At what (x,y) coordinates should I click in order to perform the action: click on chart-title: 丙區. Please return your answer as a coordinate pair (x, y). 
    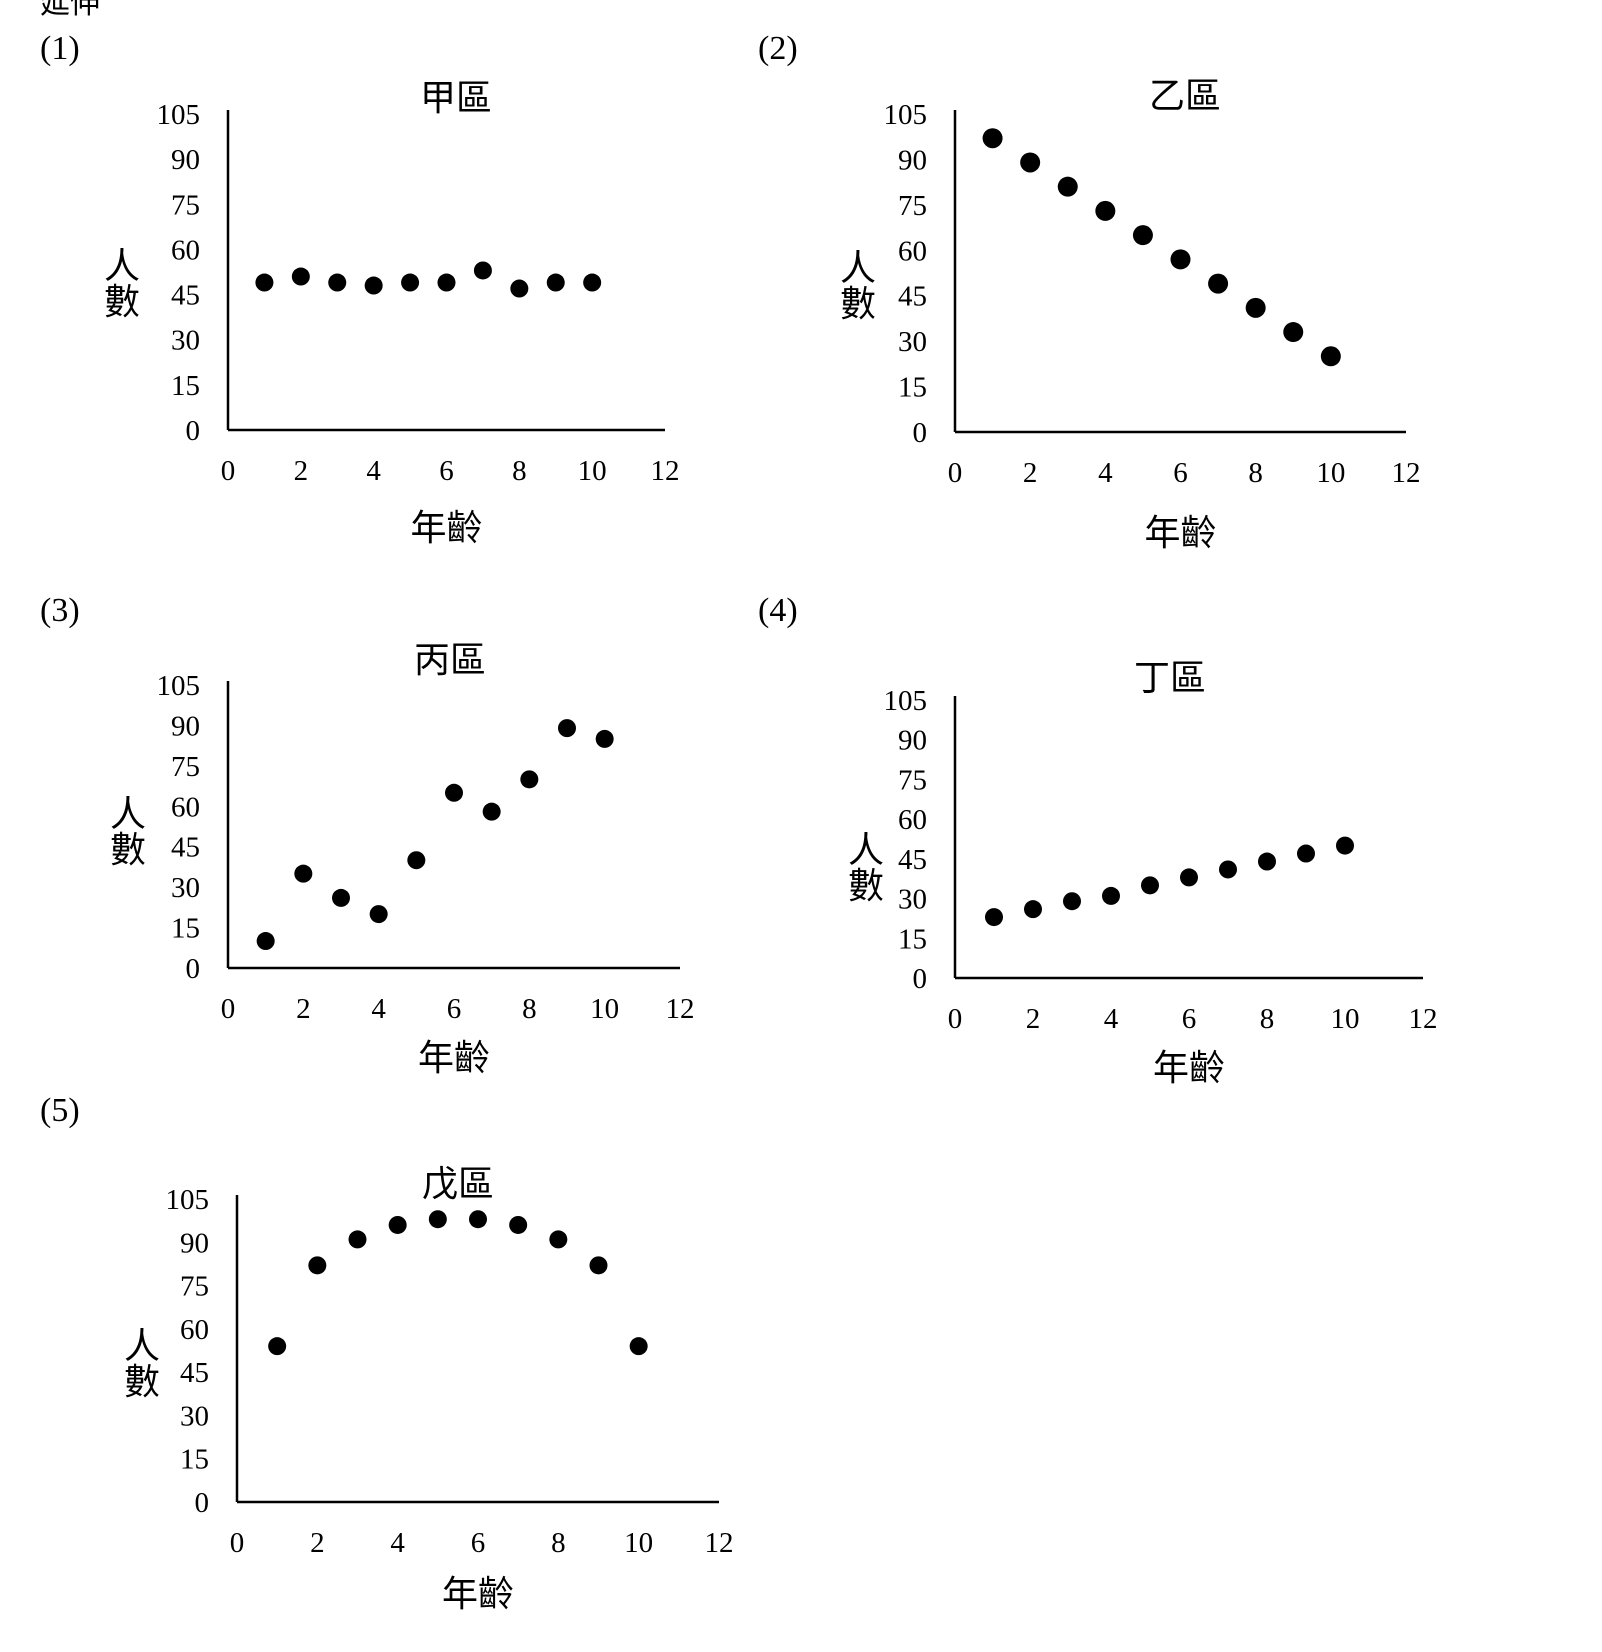
    Looking at the image, I should click on (450, 660).